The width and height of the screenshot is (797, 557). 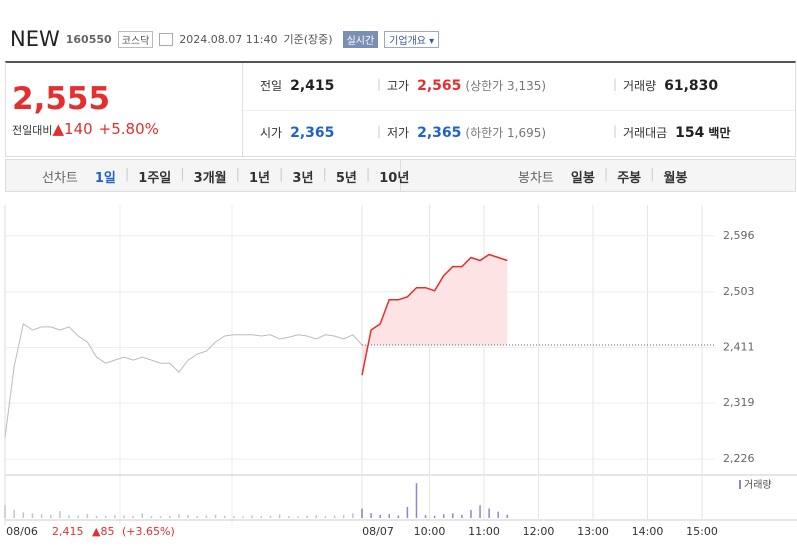 I want to click on x-tick-label: 11:00, so click(x=484, y=531).